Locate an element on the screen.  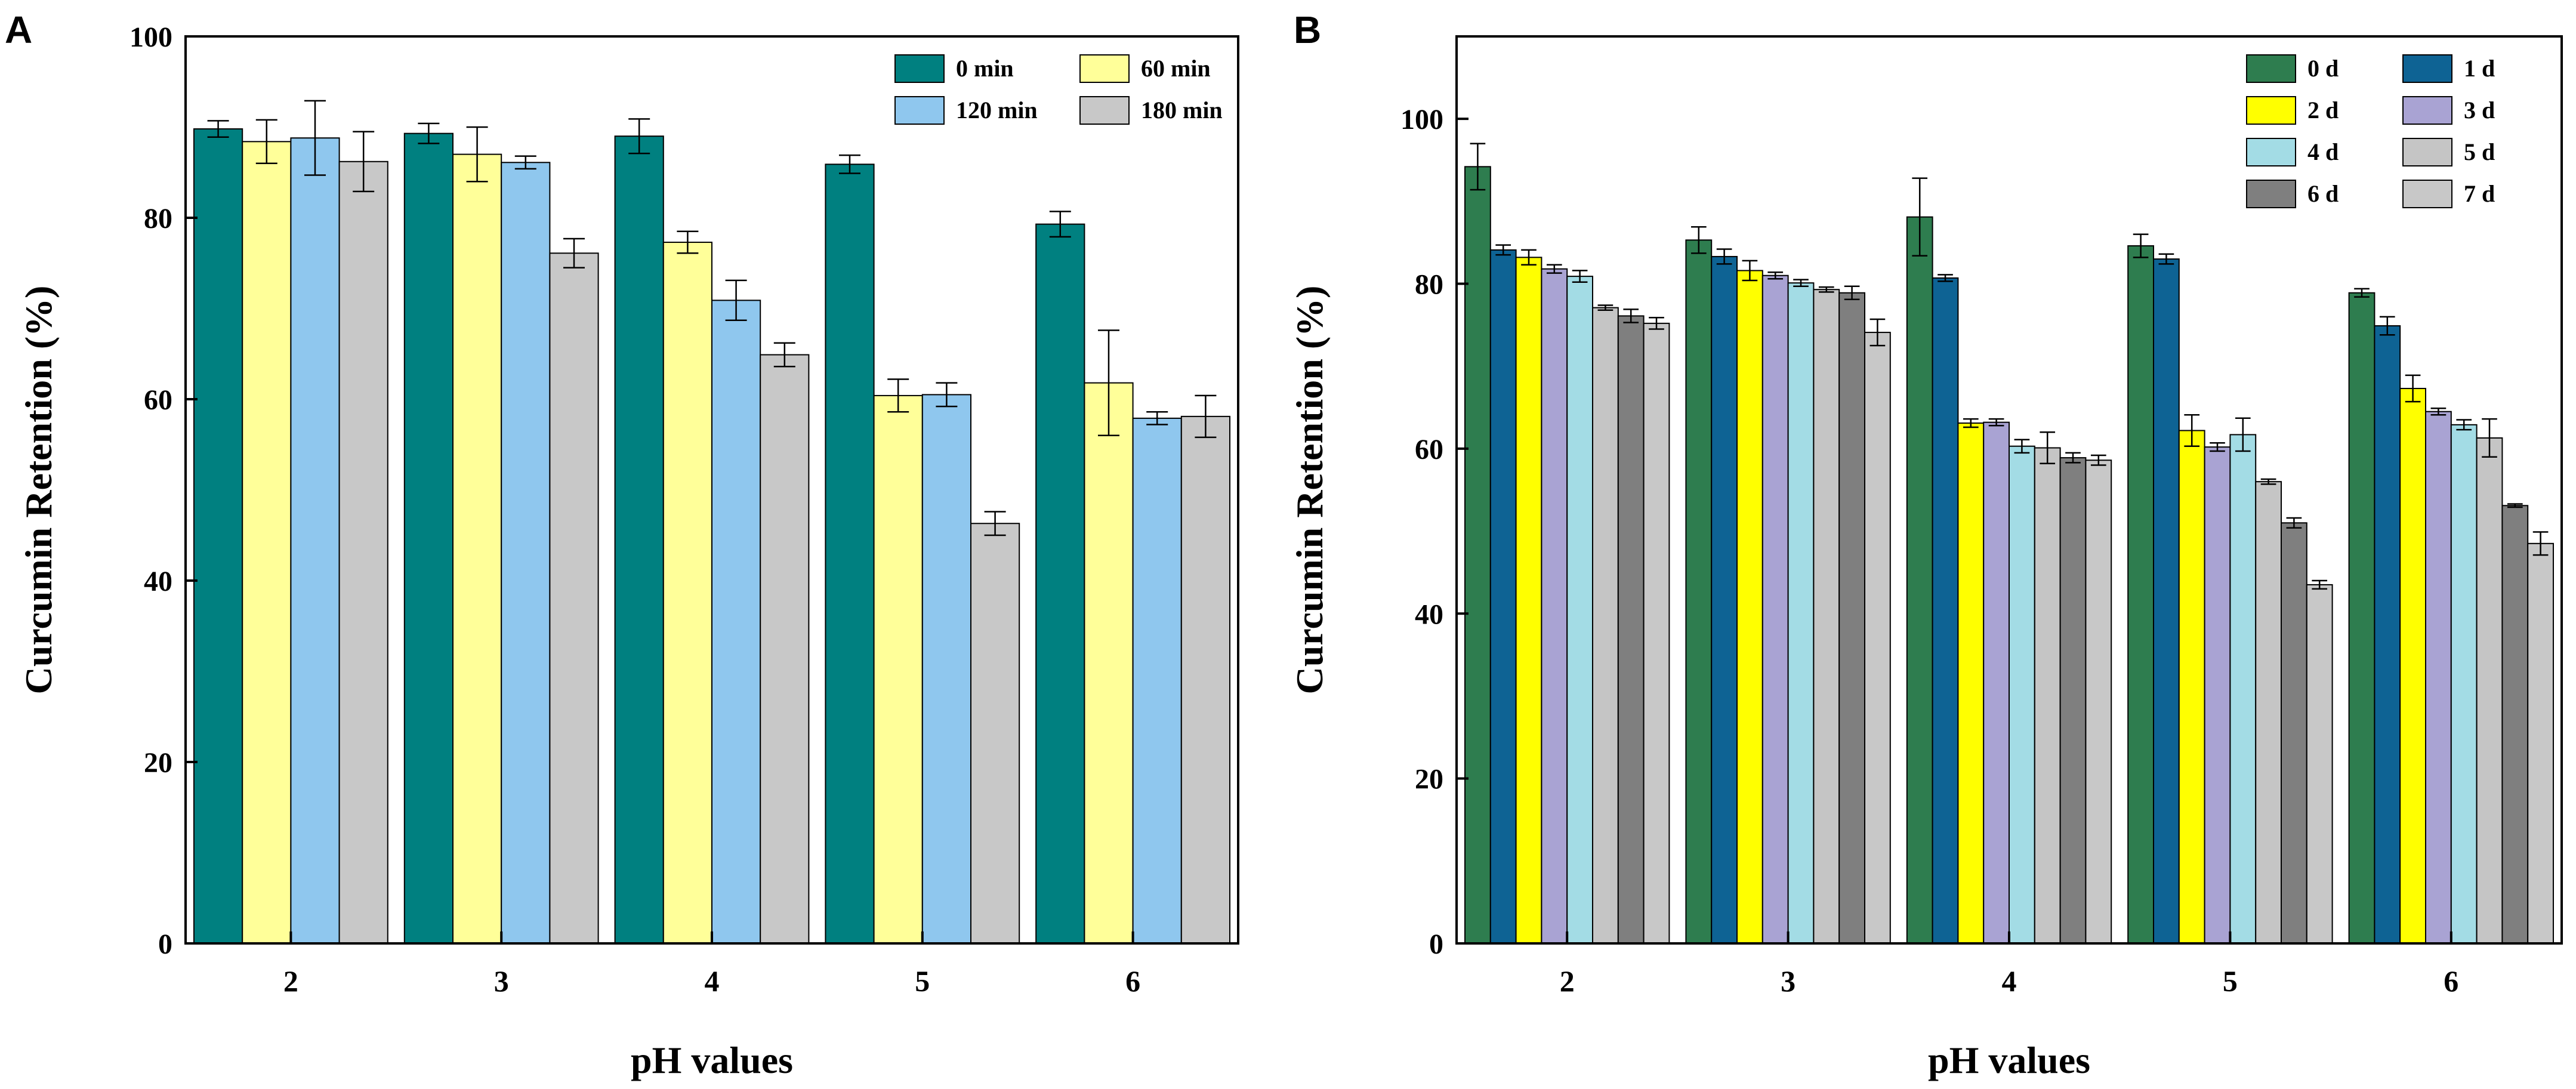
legend-label: 180 min is located at coordinates (1182, 111).